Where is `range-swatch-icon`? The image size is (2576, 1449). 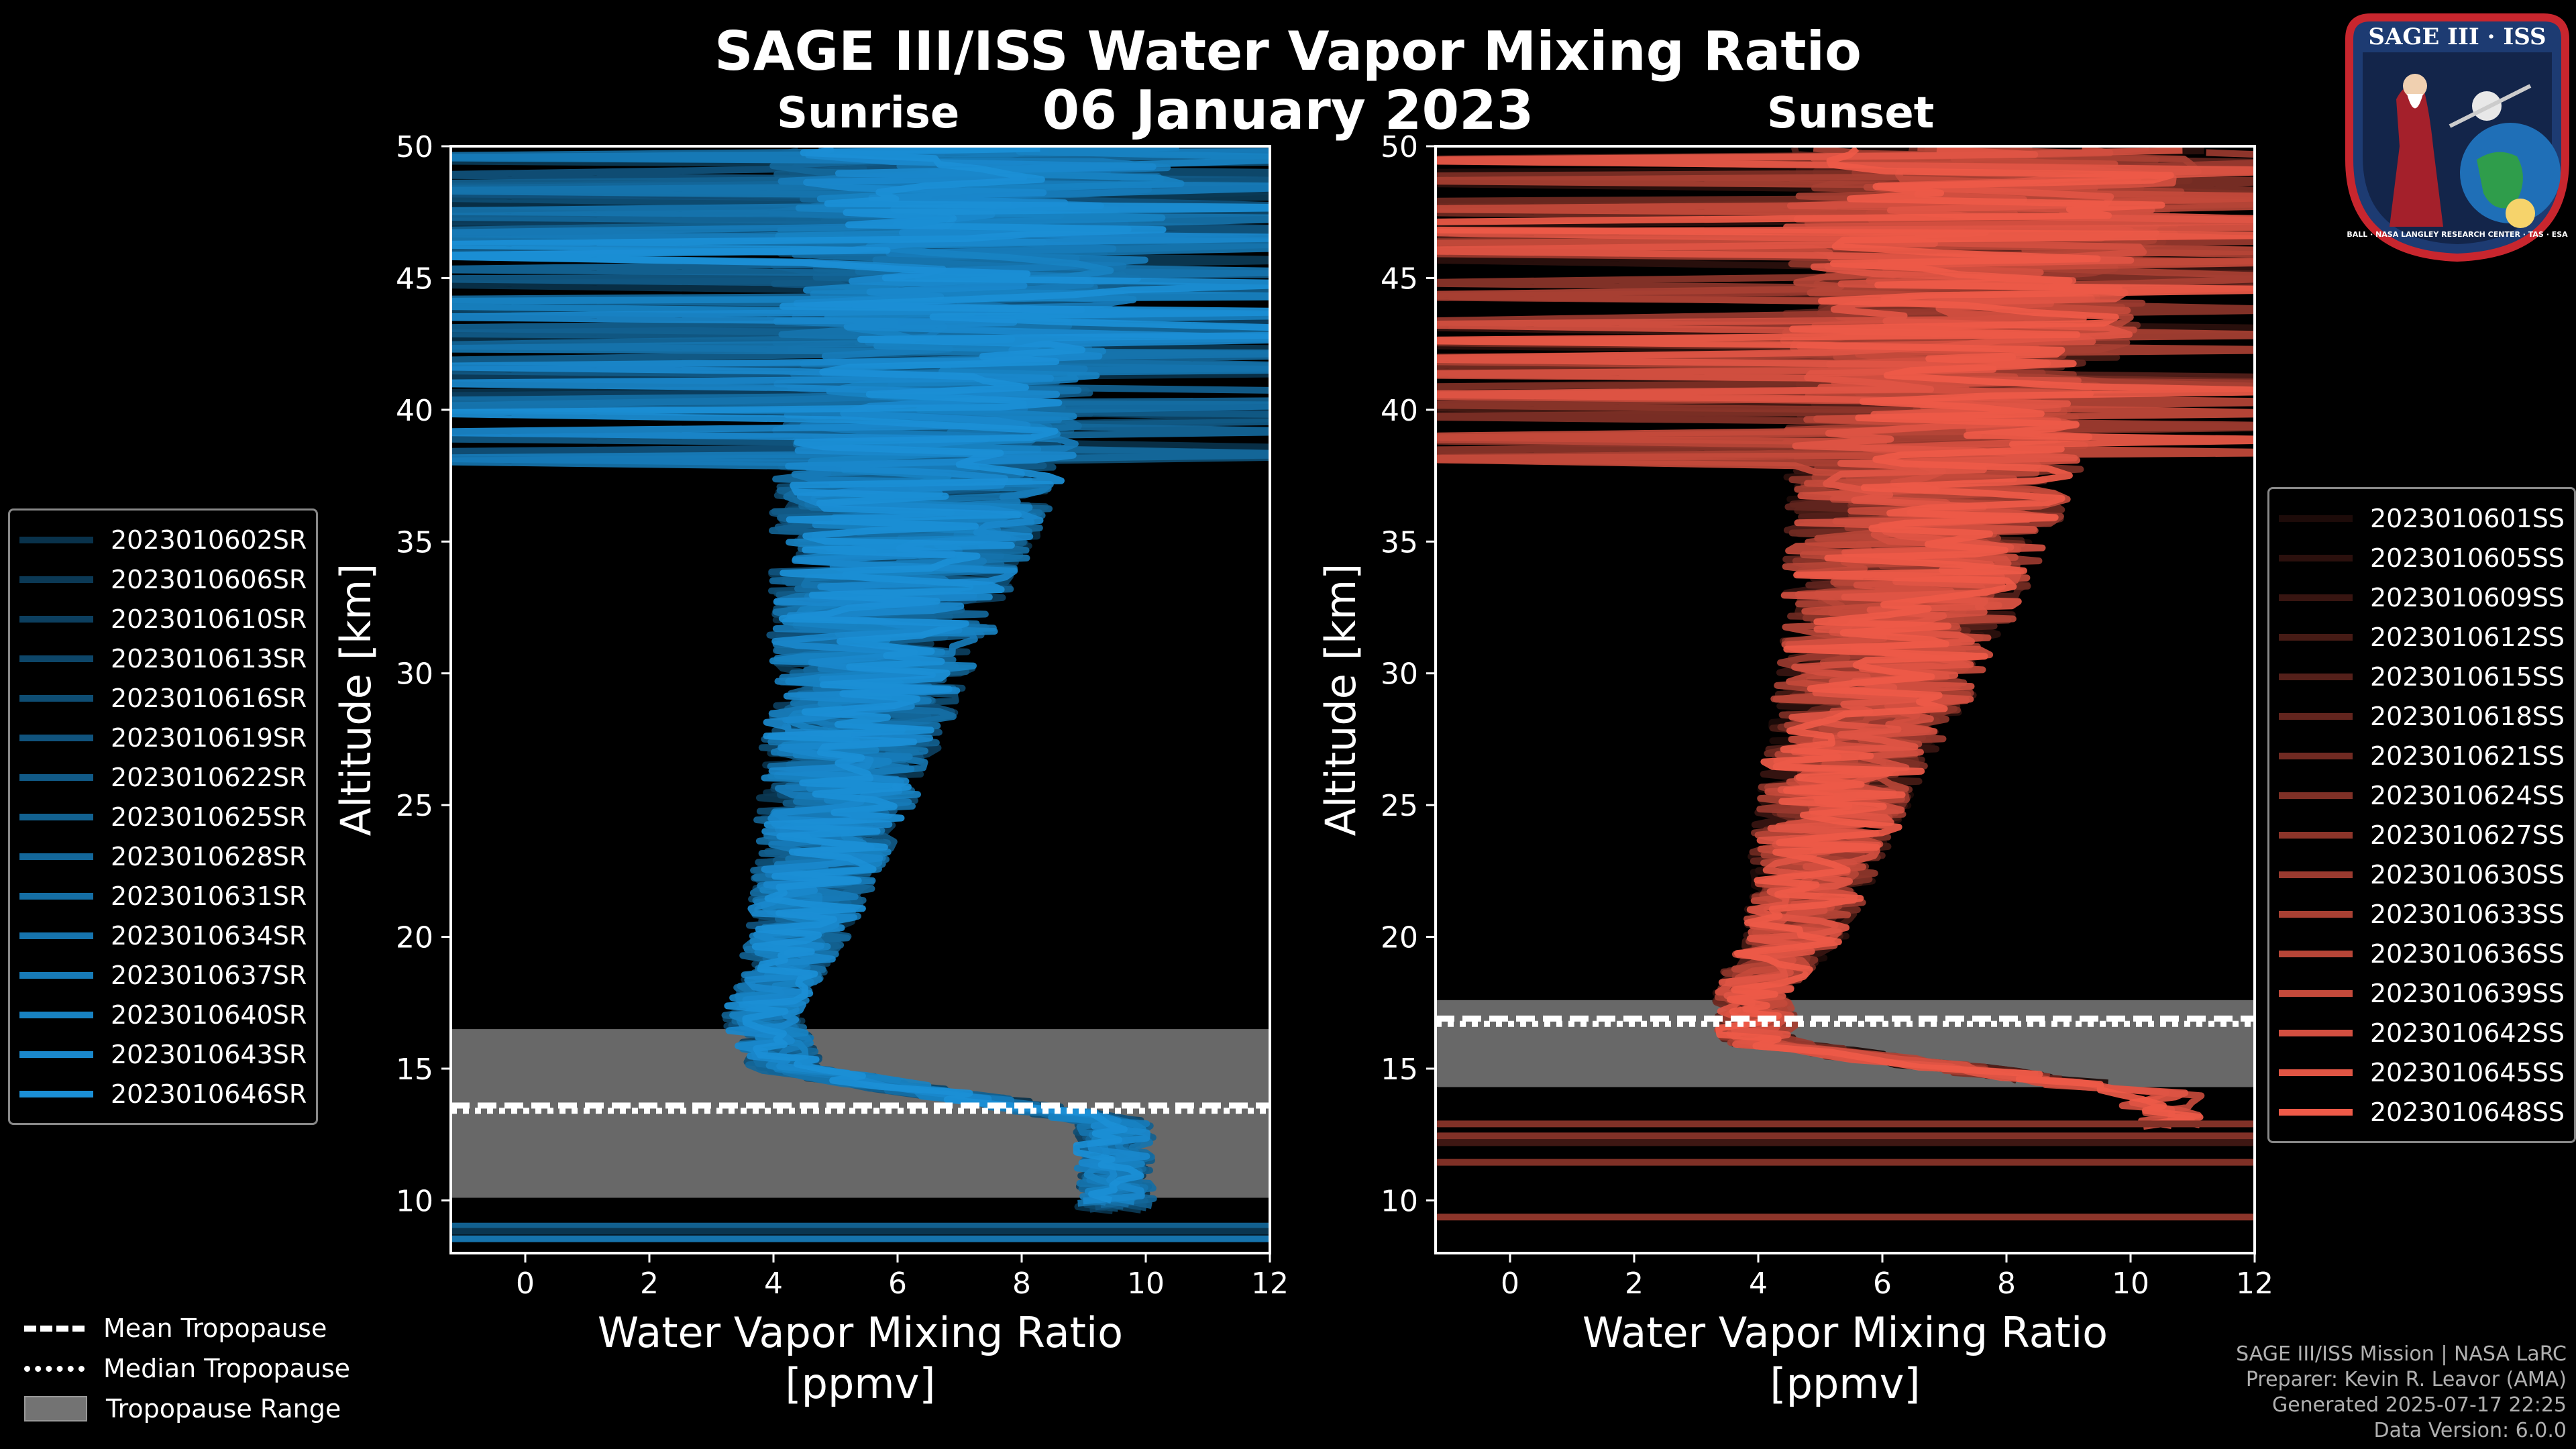
range-swatch-icon is located at coordinates (55, 1408).